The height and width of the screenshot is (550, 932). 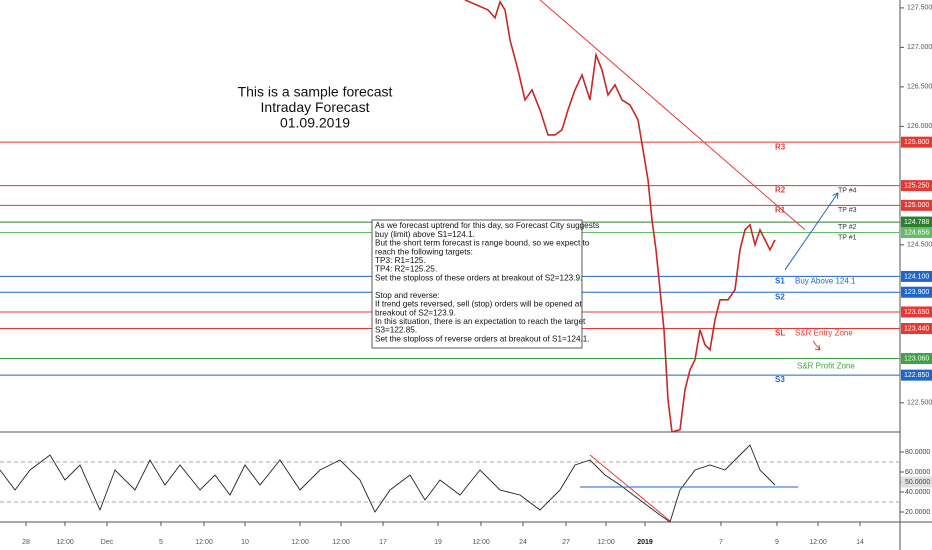 I want to click on x-tick-label: 14, so click(x=860, y=542).